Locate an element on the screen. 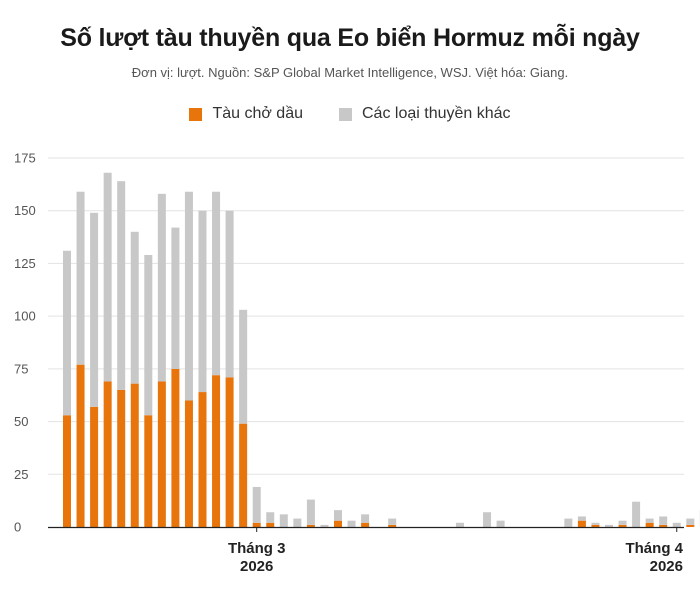 This screenshot has height=597, width=700. x-tick-label-month: Tháng 4 is located at coordinates (654, 548).